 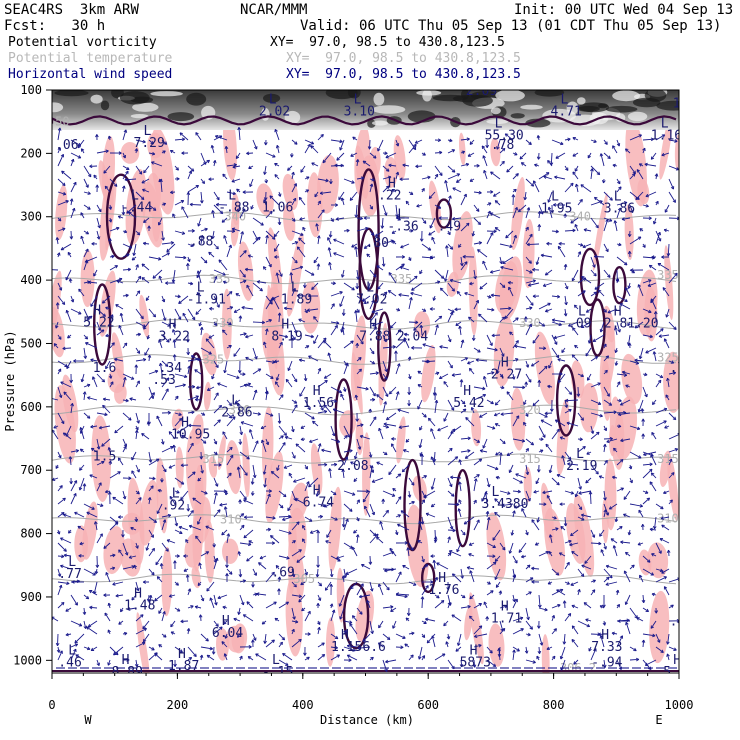 I want to click on pv-shade-blob, so click(x=647, y=303).